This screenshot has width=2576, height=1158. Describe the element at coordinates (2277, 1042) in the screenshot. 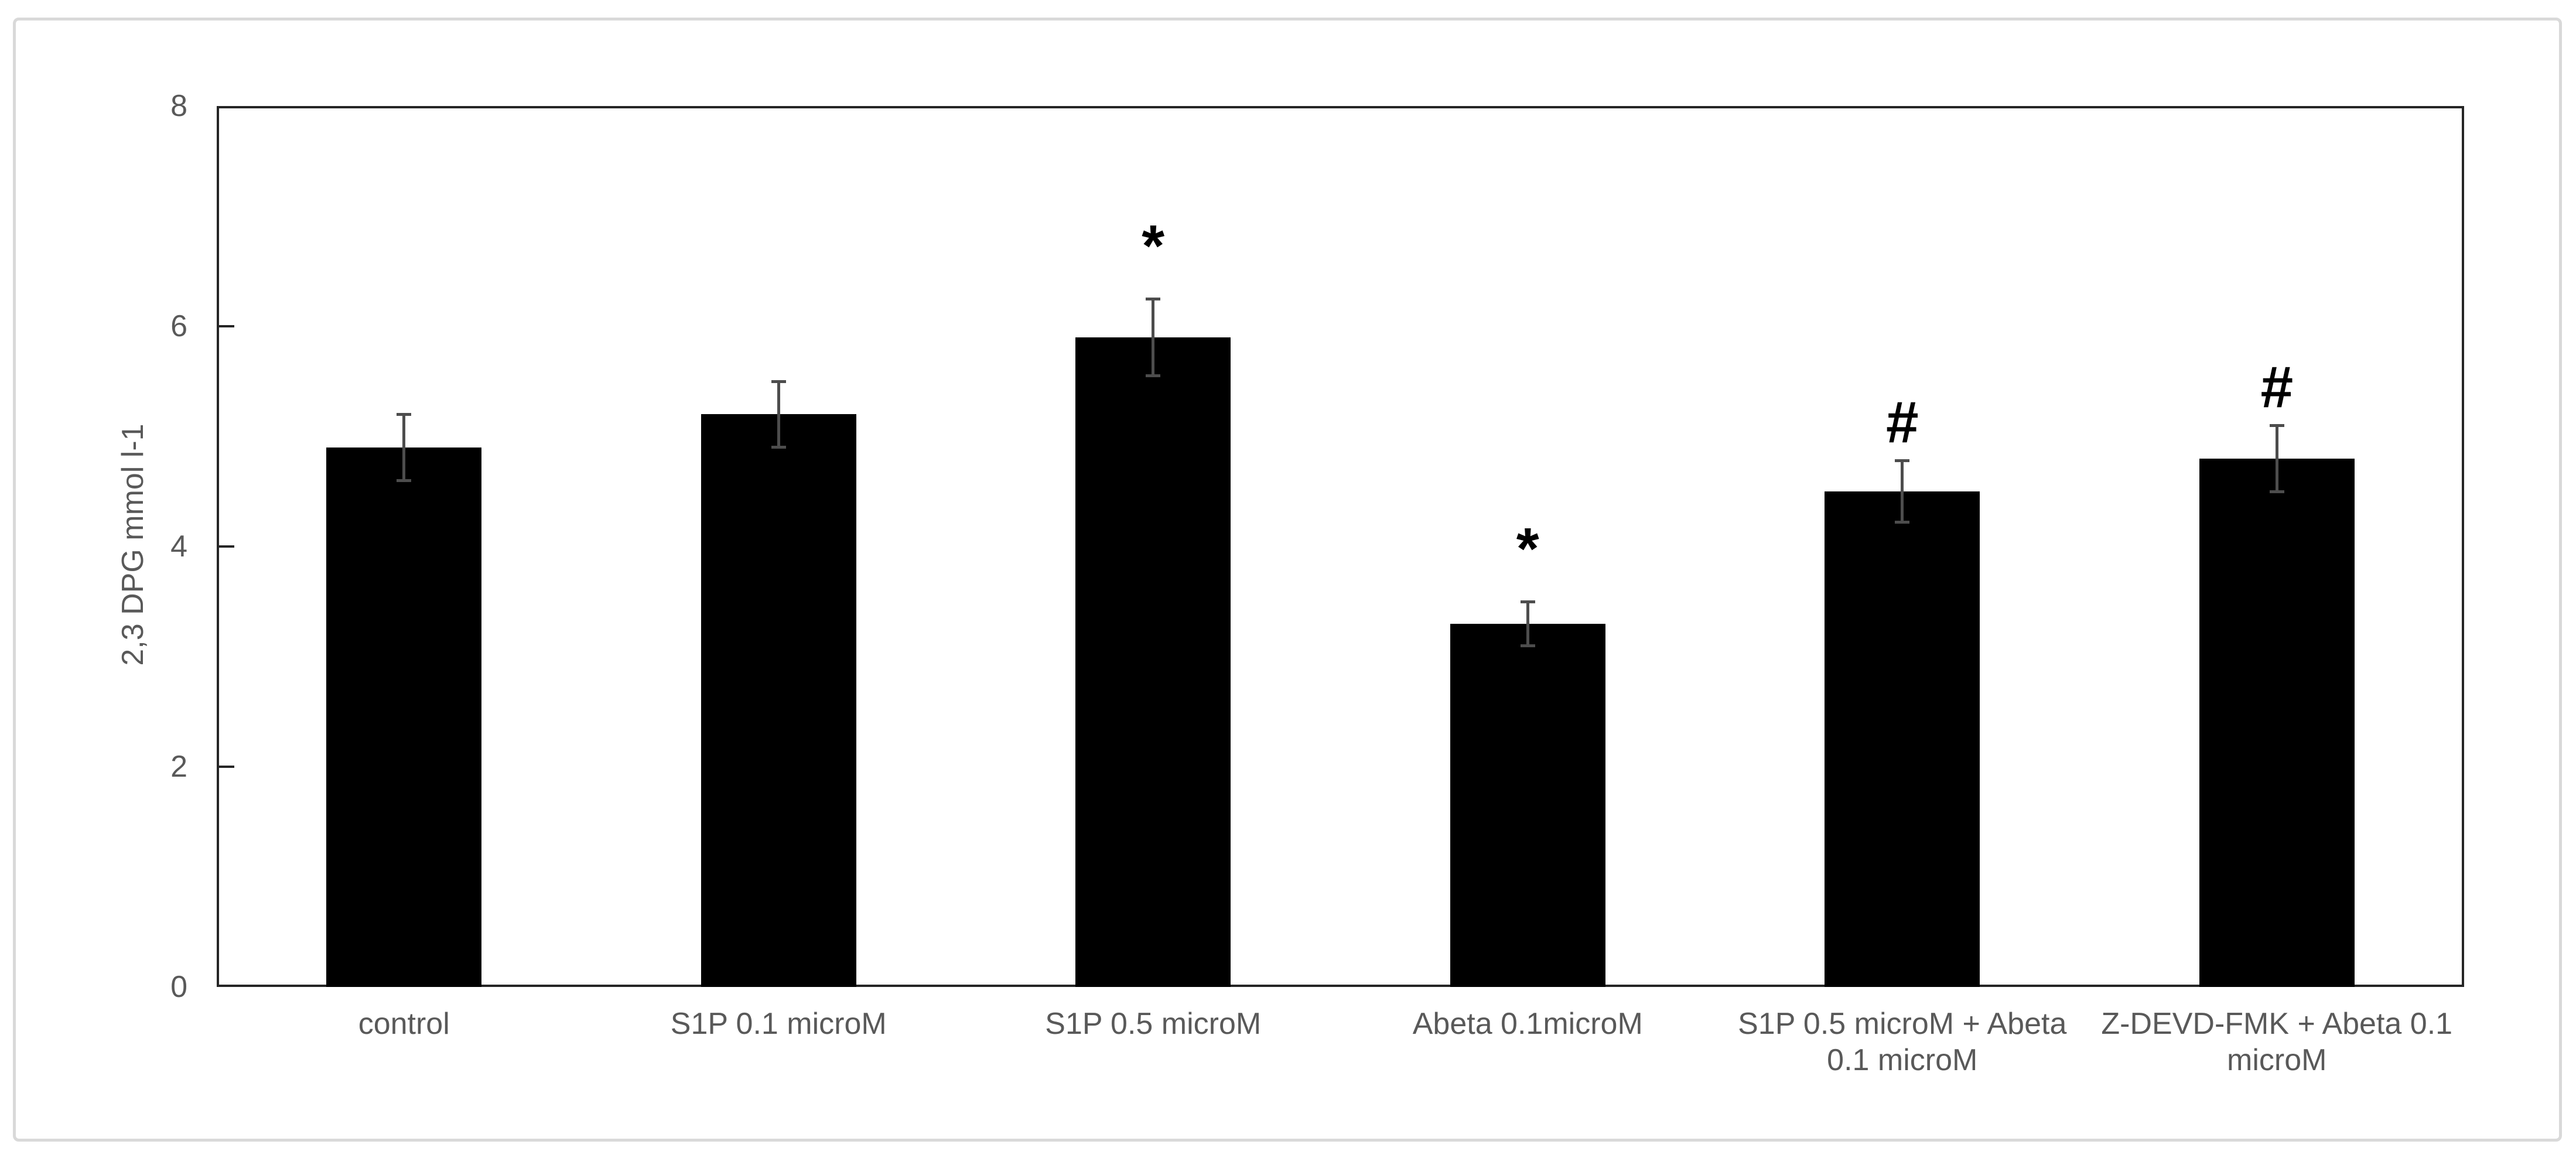

I see `x-tick-label: Z-DEVD-FMK + Abeta 0.1 microM` at that location.